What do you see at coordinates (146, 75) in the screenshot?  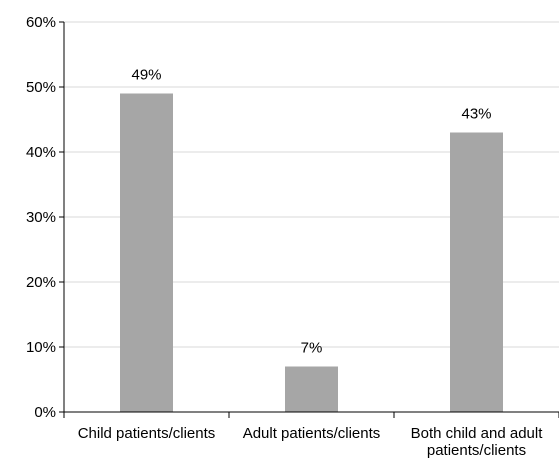 I see `data-label: 49%` at bounding box center [146, 75].